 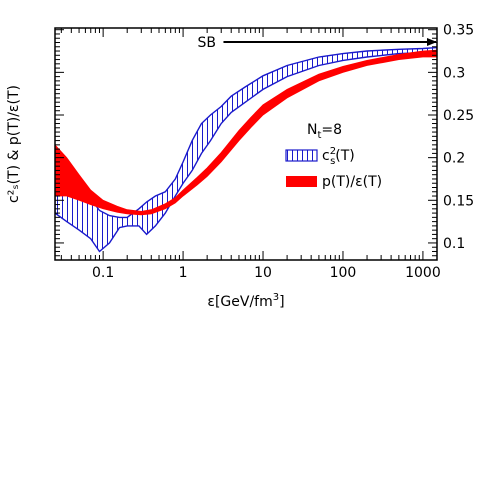 What do you see at coordinates (343, 273) in the screenshot?
I see `x-tick-label: 100` at bounding box center [343, 273].